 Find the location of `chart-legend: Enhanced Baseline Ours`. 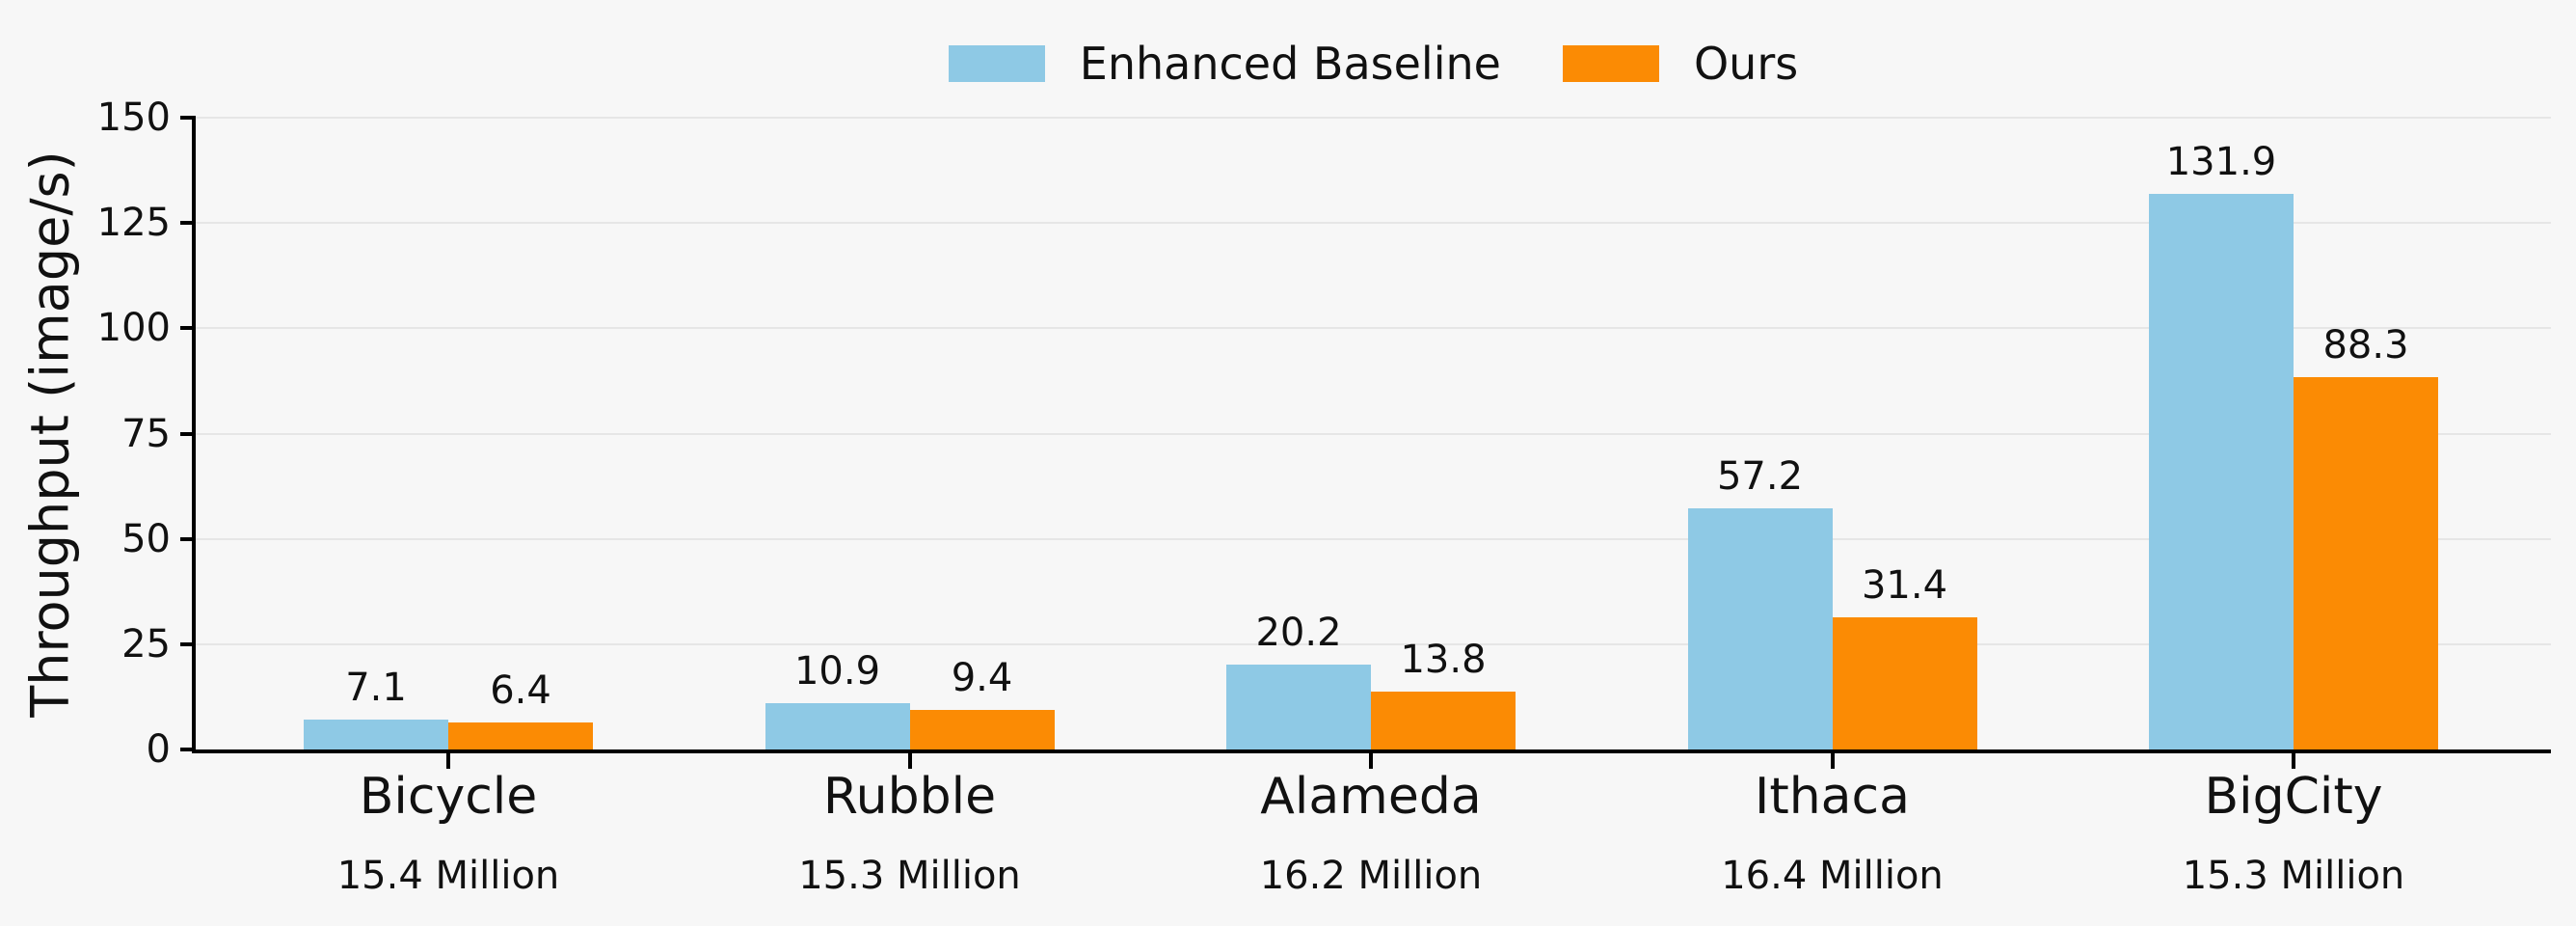

chart-legend: Enhanced Baseline Ours is located at coordinates (1374, 64).